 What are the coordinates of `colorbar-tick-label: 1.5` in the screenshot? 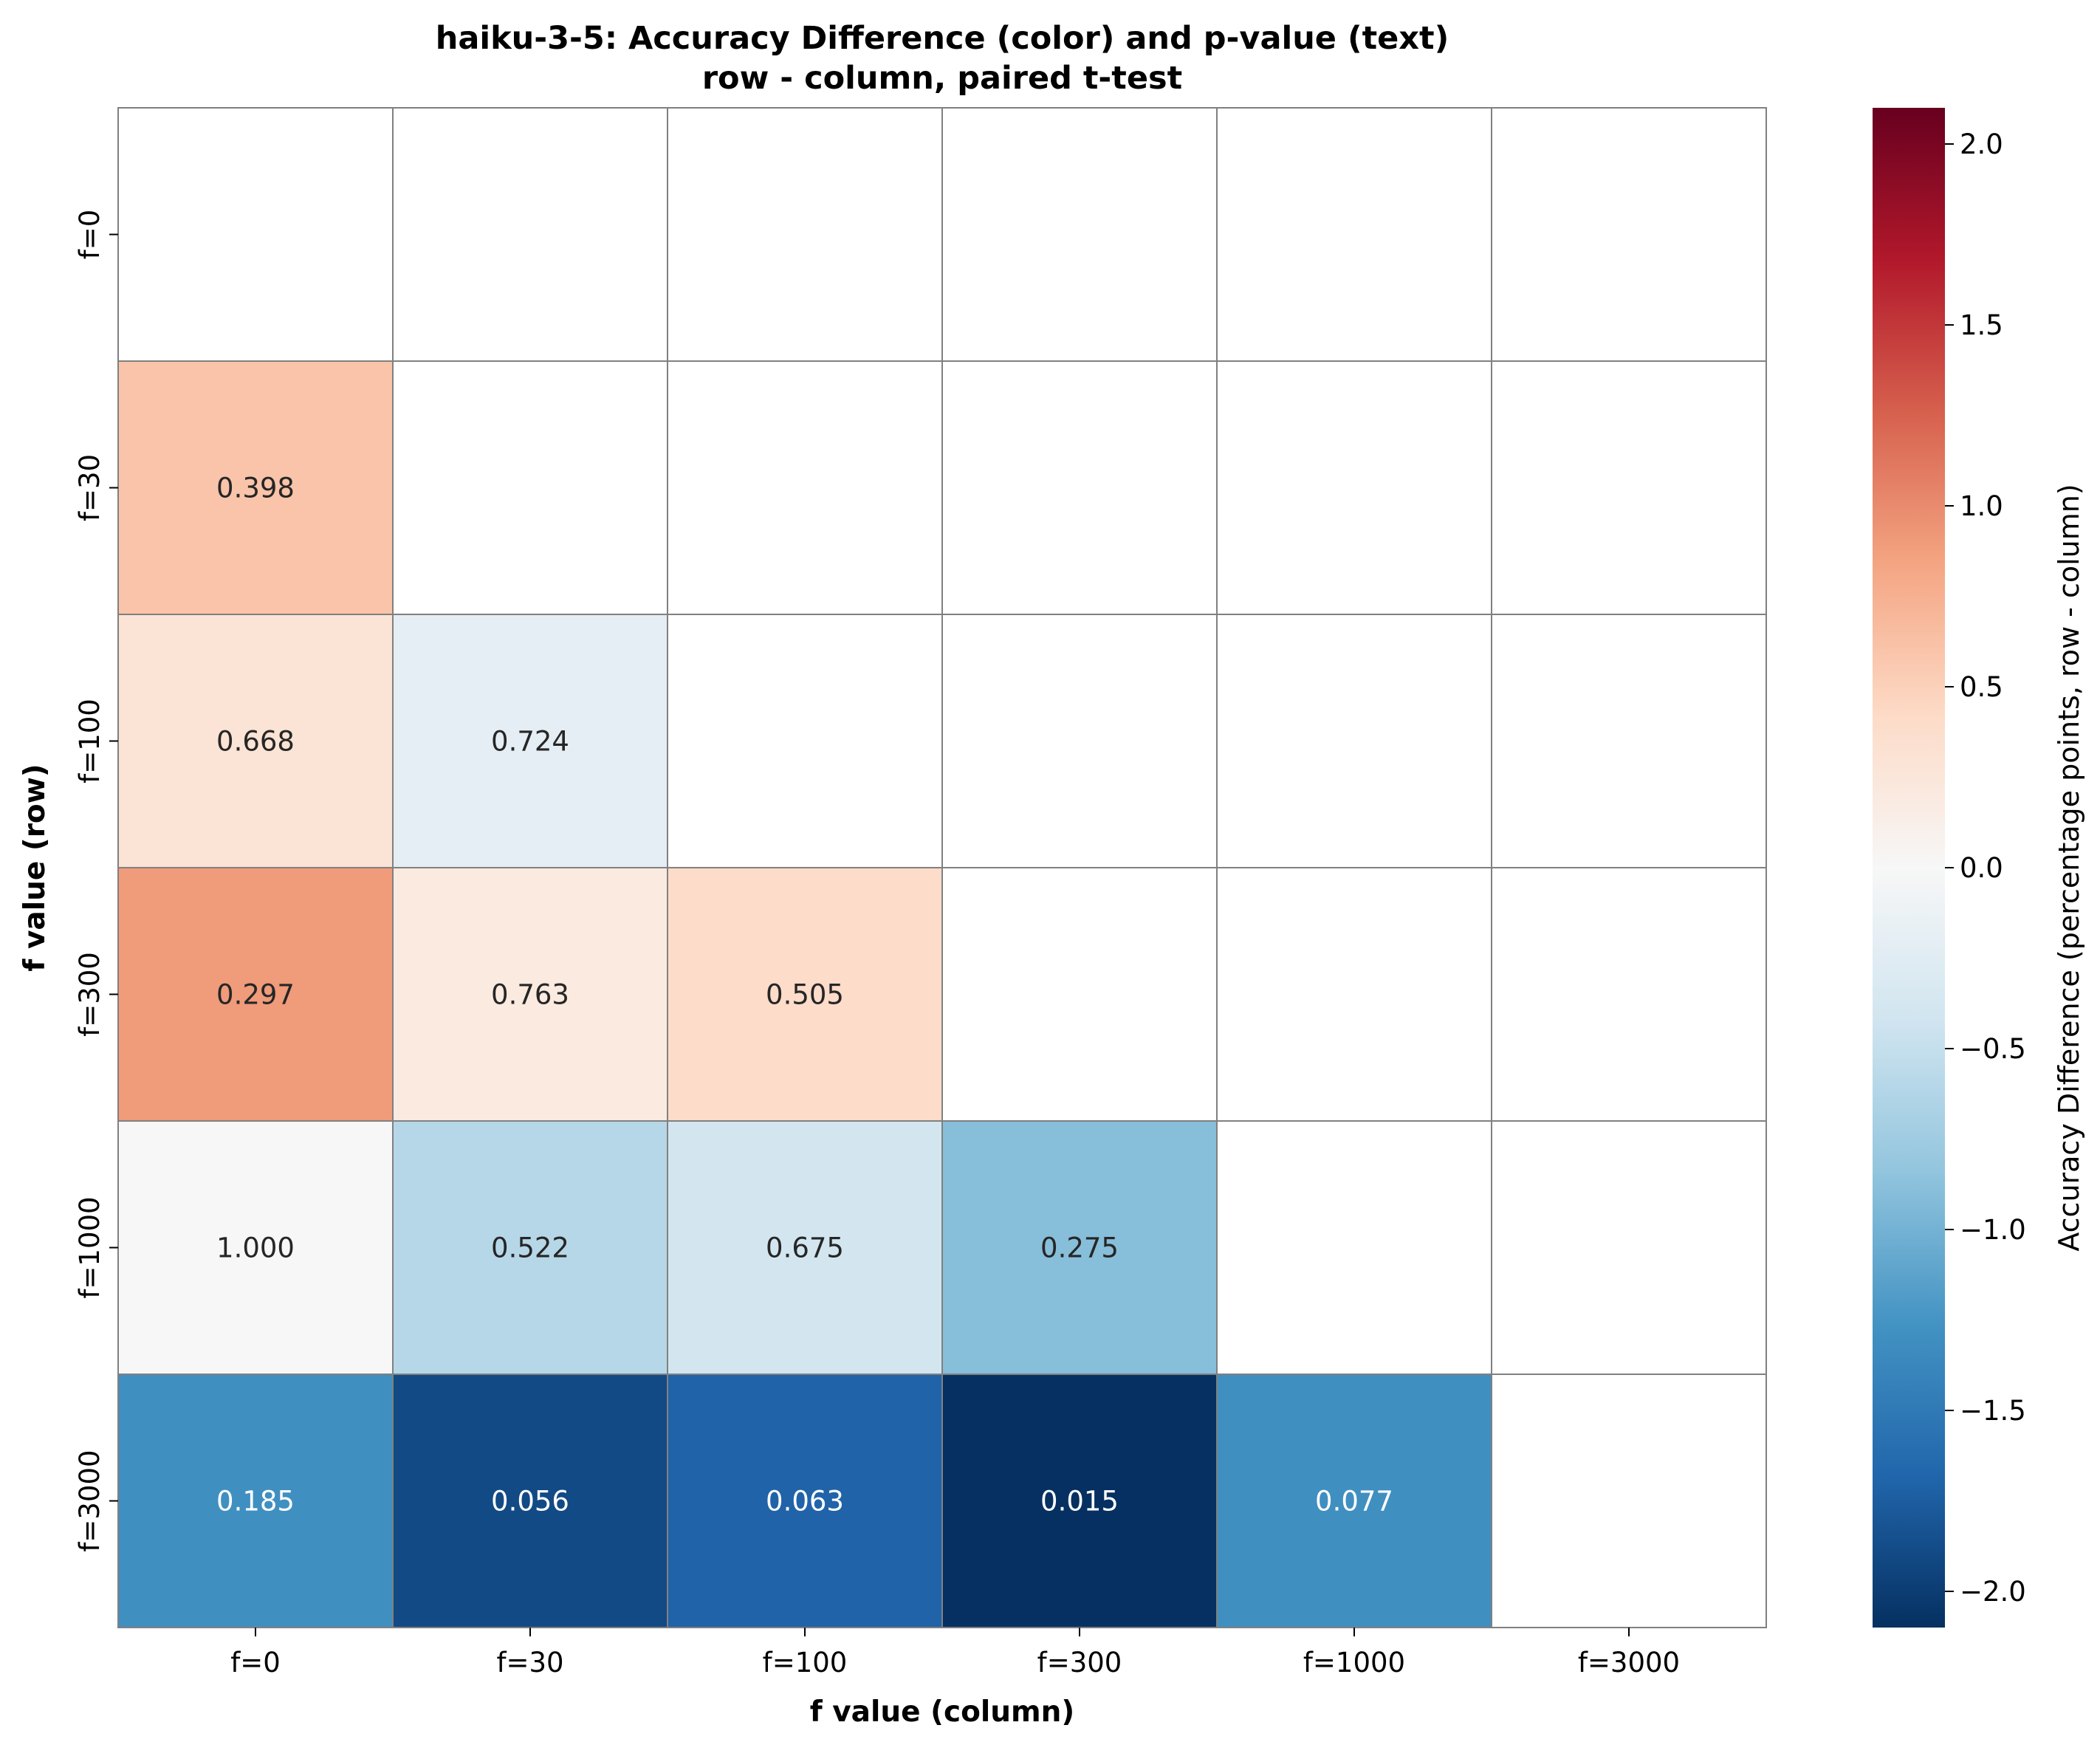 It's located at (1981, 325).